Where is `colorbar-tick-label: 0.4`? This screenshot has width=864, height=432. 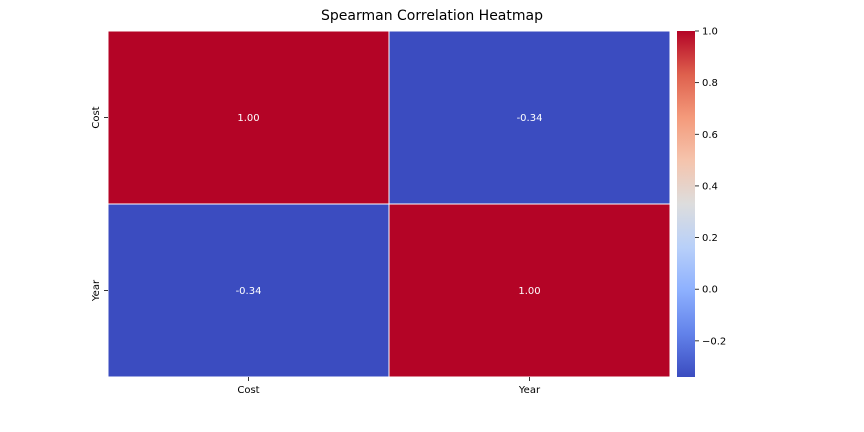 colorbar-tick-label: 0.4 is located at coordinates (710, 186).